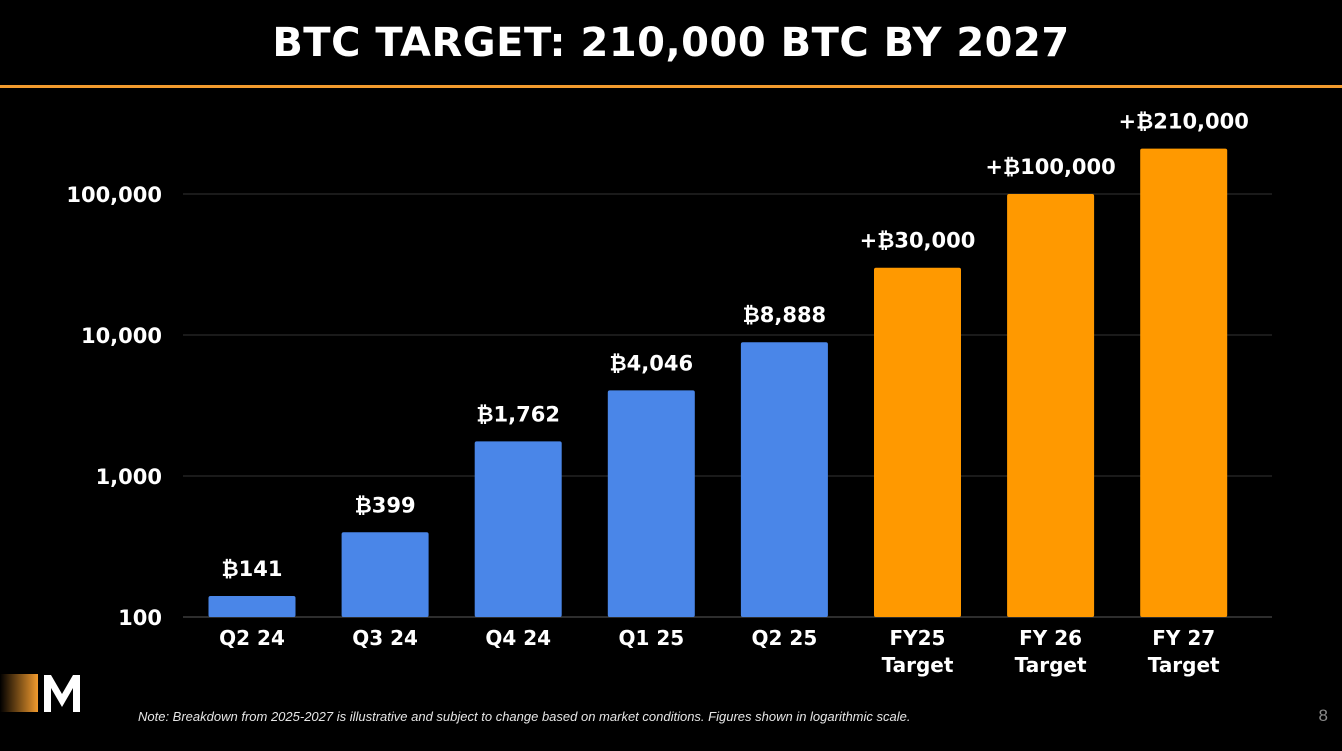 This screenshot has height=751, width=1342. Describe the element at coordinates (1050, 167) in the screenshot. I see `data-label: +₿100,000` at that location.